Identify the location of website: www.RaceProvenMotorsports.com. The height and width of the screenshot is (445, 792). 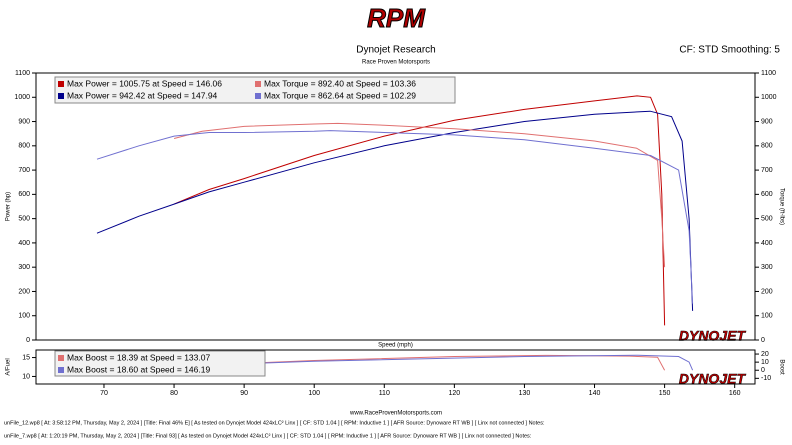
(395, 414).